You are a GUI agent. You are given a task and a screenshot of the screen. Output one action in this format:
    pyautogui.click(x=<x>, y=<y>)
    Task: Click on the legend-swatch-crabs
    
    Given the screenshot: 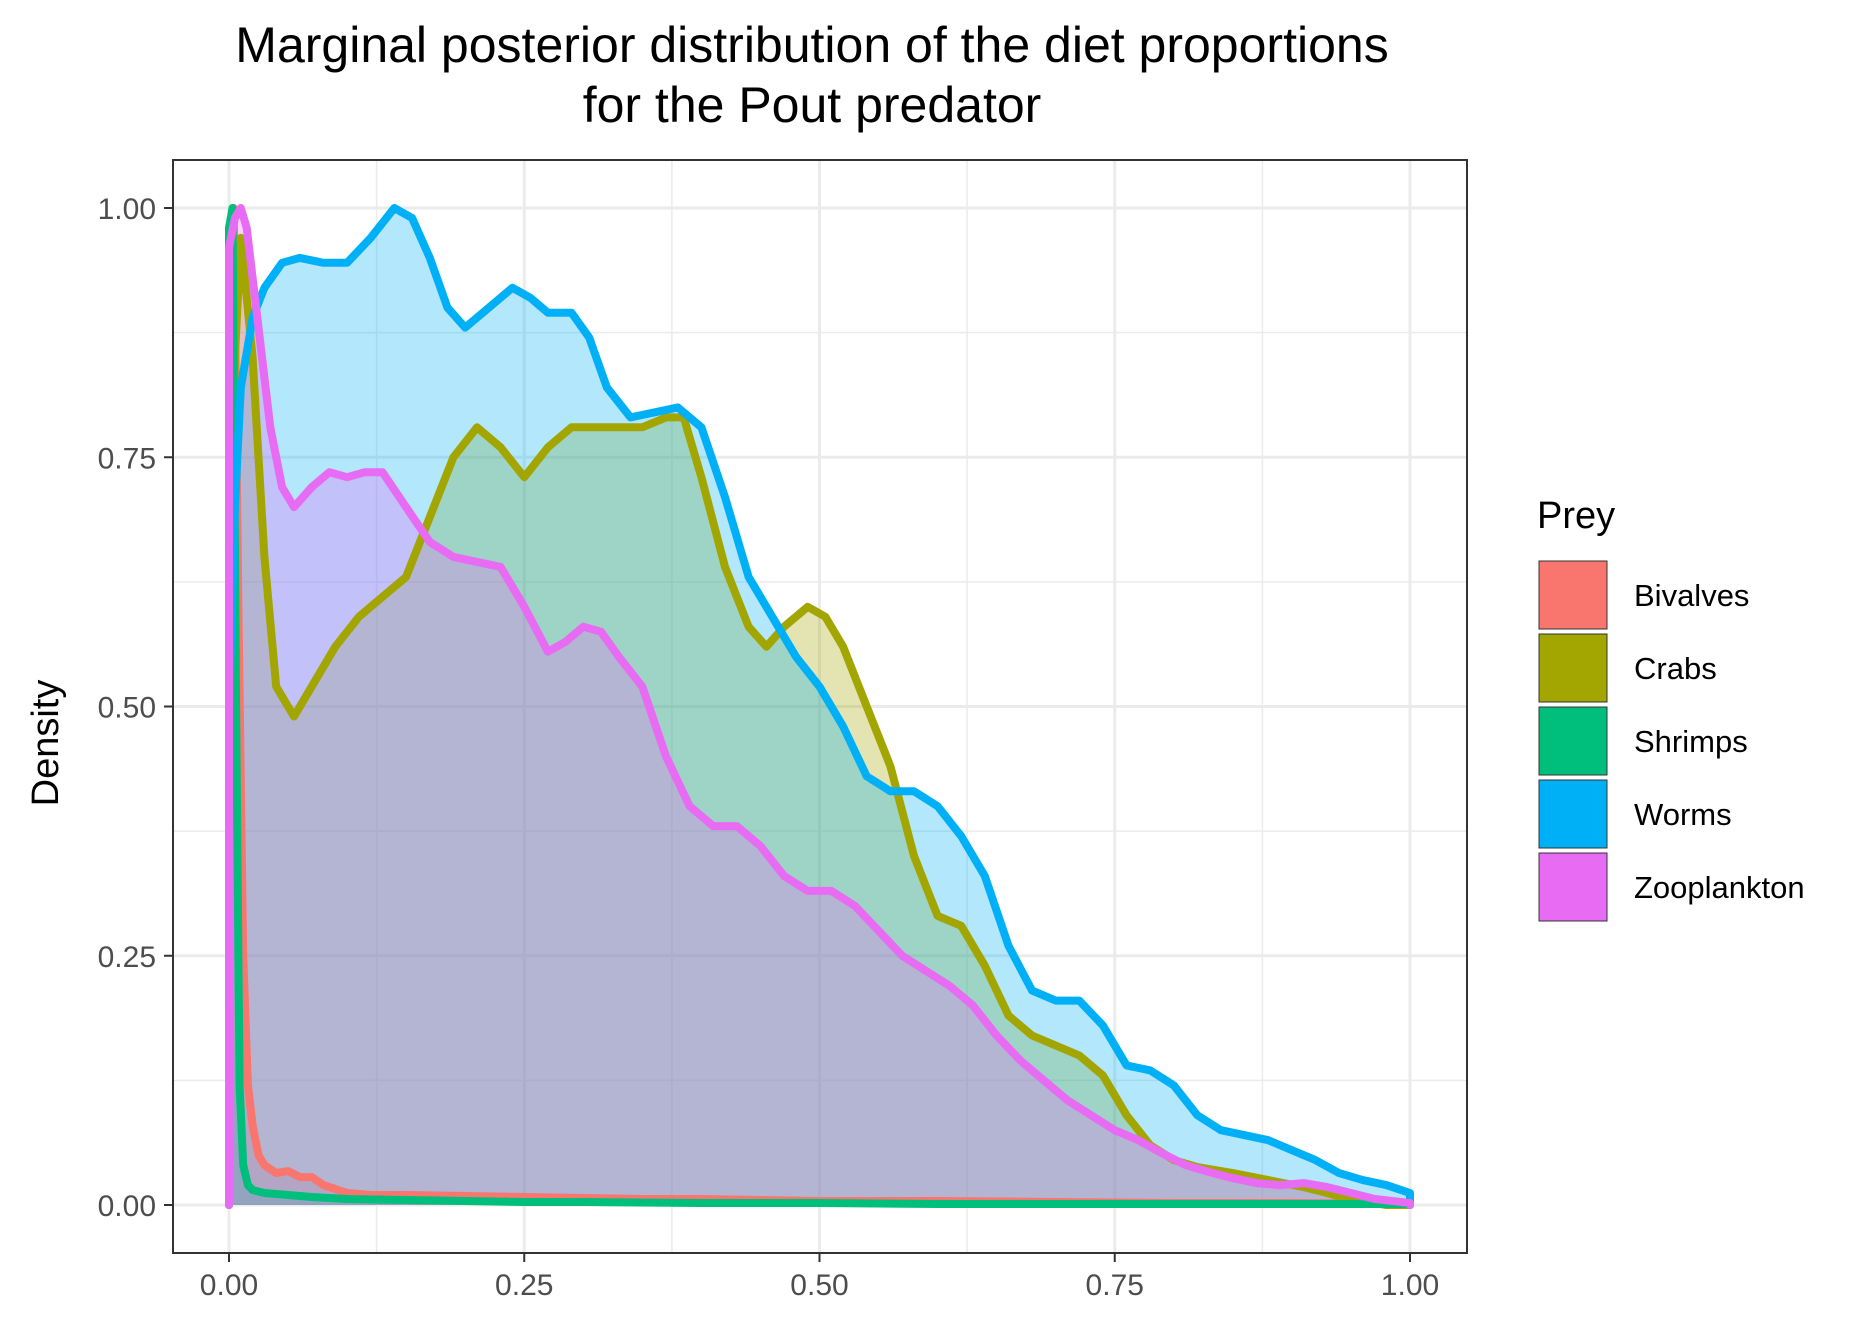 What is the action you would take?
    pyautogui.click(x=1573, y=668)
    